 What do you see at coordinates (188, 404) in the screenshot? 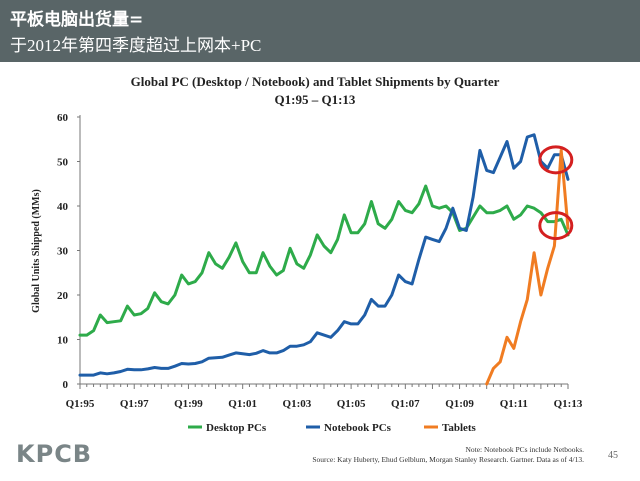
I see `x-tick-label: Q1:99` at bounding box center [188, 404].